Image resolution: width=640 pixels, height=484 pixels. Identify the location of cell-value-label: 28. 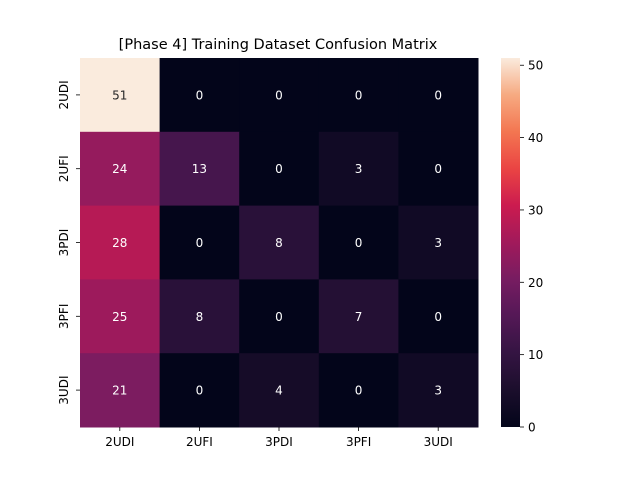
(119, 243).